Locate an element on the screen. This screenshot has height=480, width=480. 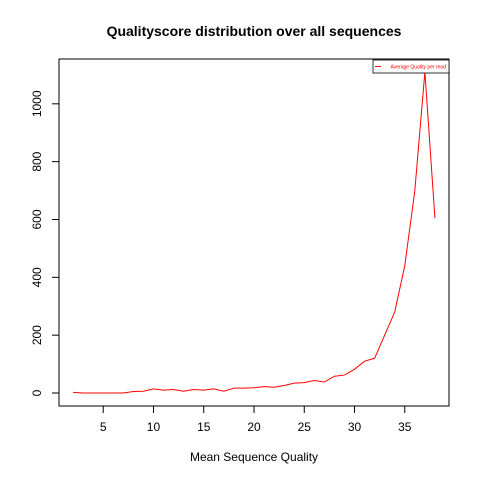
x-tick-label: 5 is located at coordinates (103, 427).